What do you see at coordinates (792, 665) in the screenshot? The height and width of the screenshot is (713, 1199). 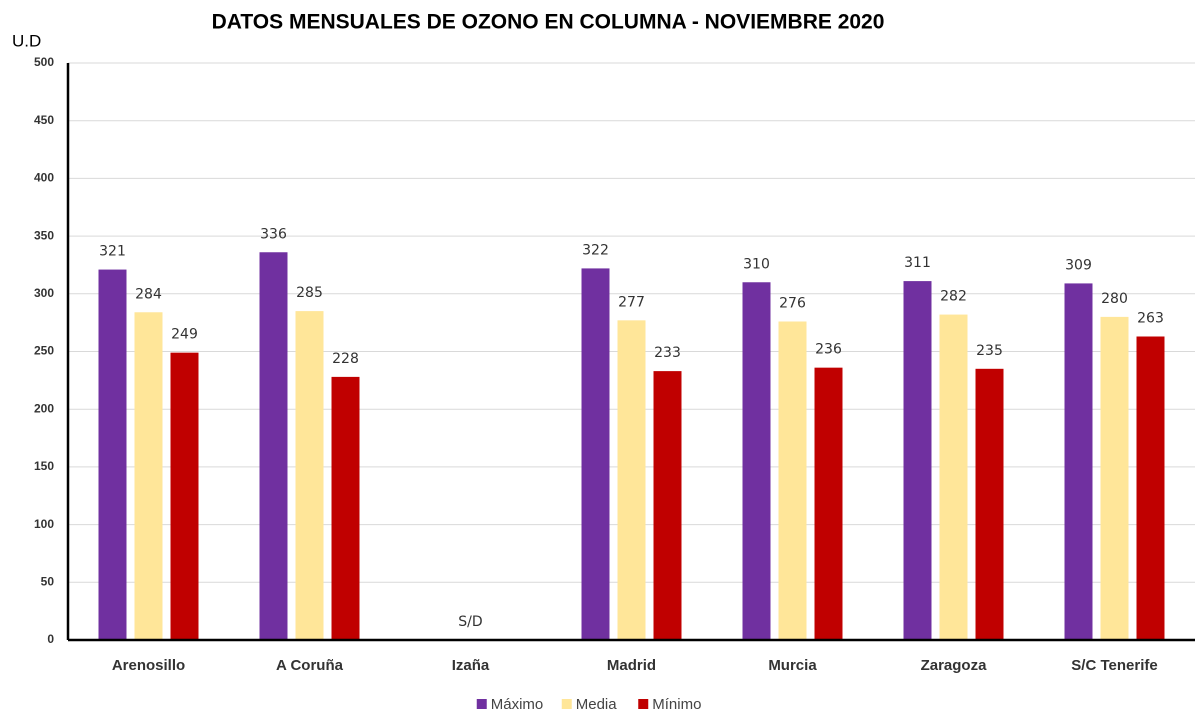 I see `x-tick-label: Murcia` at bounding box center [792, 665].